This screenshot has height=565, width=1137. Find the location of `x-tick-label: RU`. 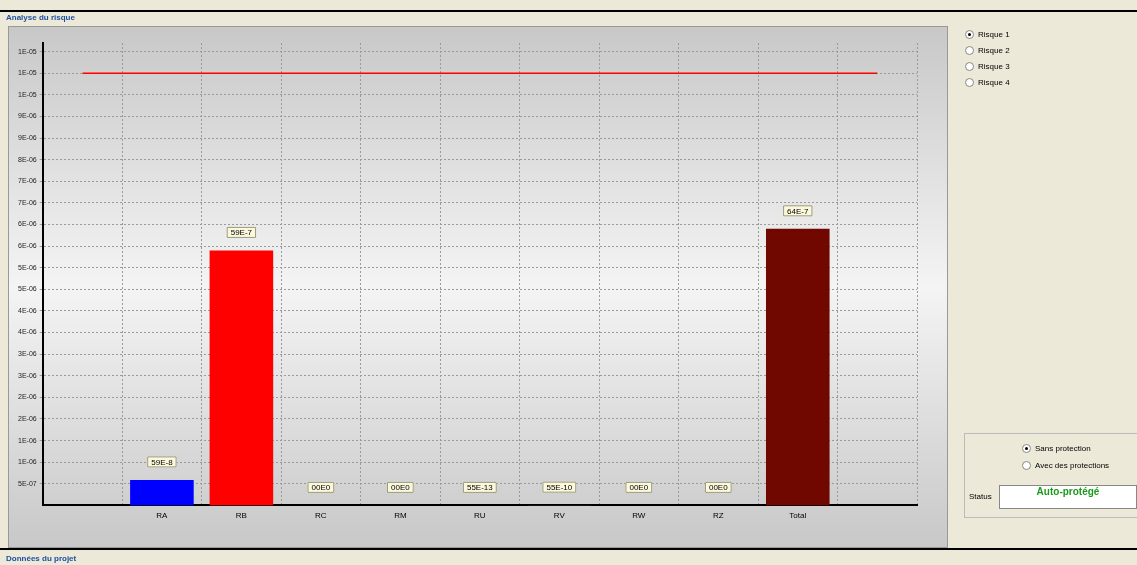

x-tick-label: RU is located at coordinates (480, 516).